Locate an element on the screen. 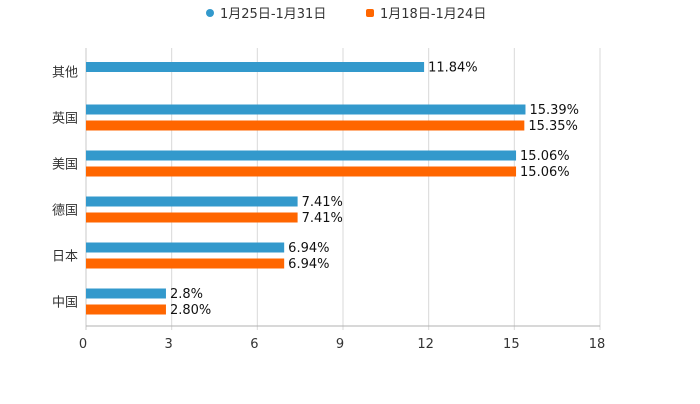 The height and width of the screenshot is (404, 700). x-tick-label: 9 is located at coordinates (340, 344).